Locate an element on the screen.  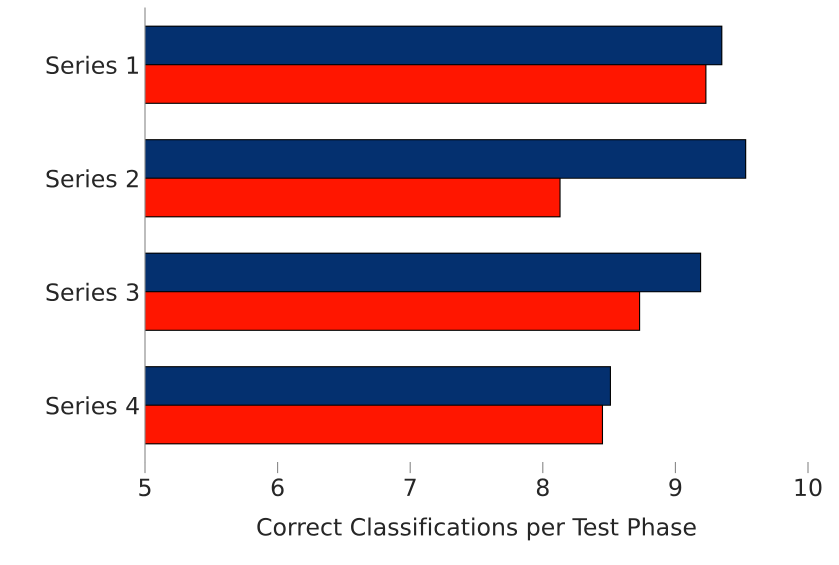
y-tick-label: Series 1 is located at coordinates (92, 65).